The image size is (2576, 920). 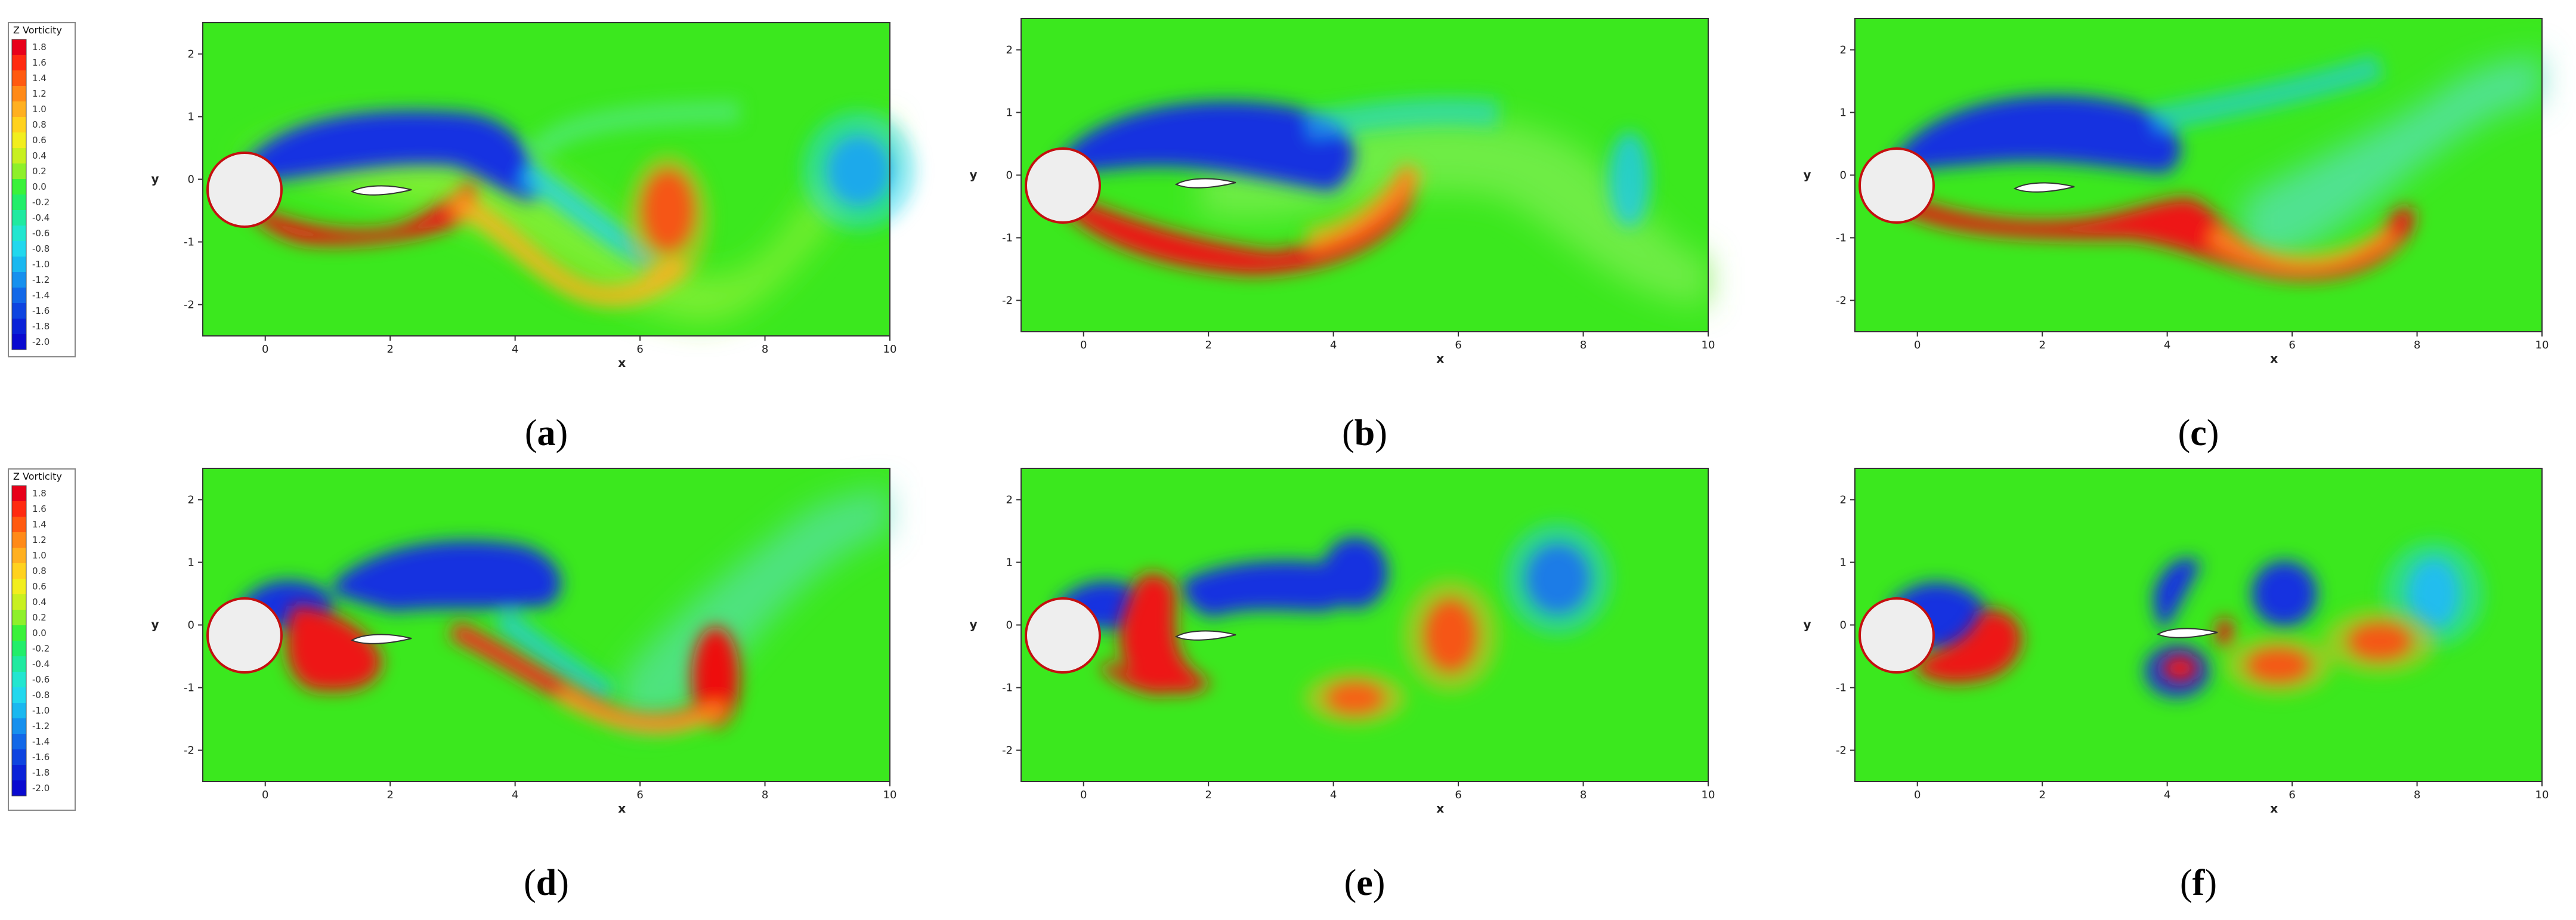 What do you see at coordinates (39, 540) in the screenshot?
I see `legend-level-label: 1.2` at bounding box center [39, 540].